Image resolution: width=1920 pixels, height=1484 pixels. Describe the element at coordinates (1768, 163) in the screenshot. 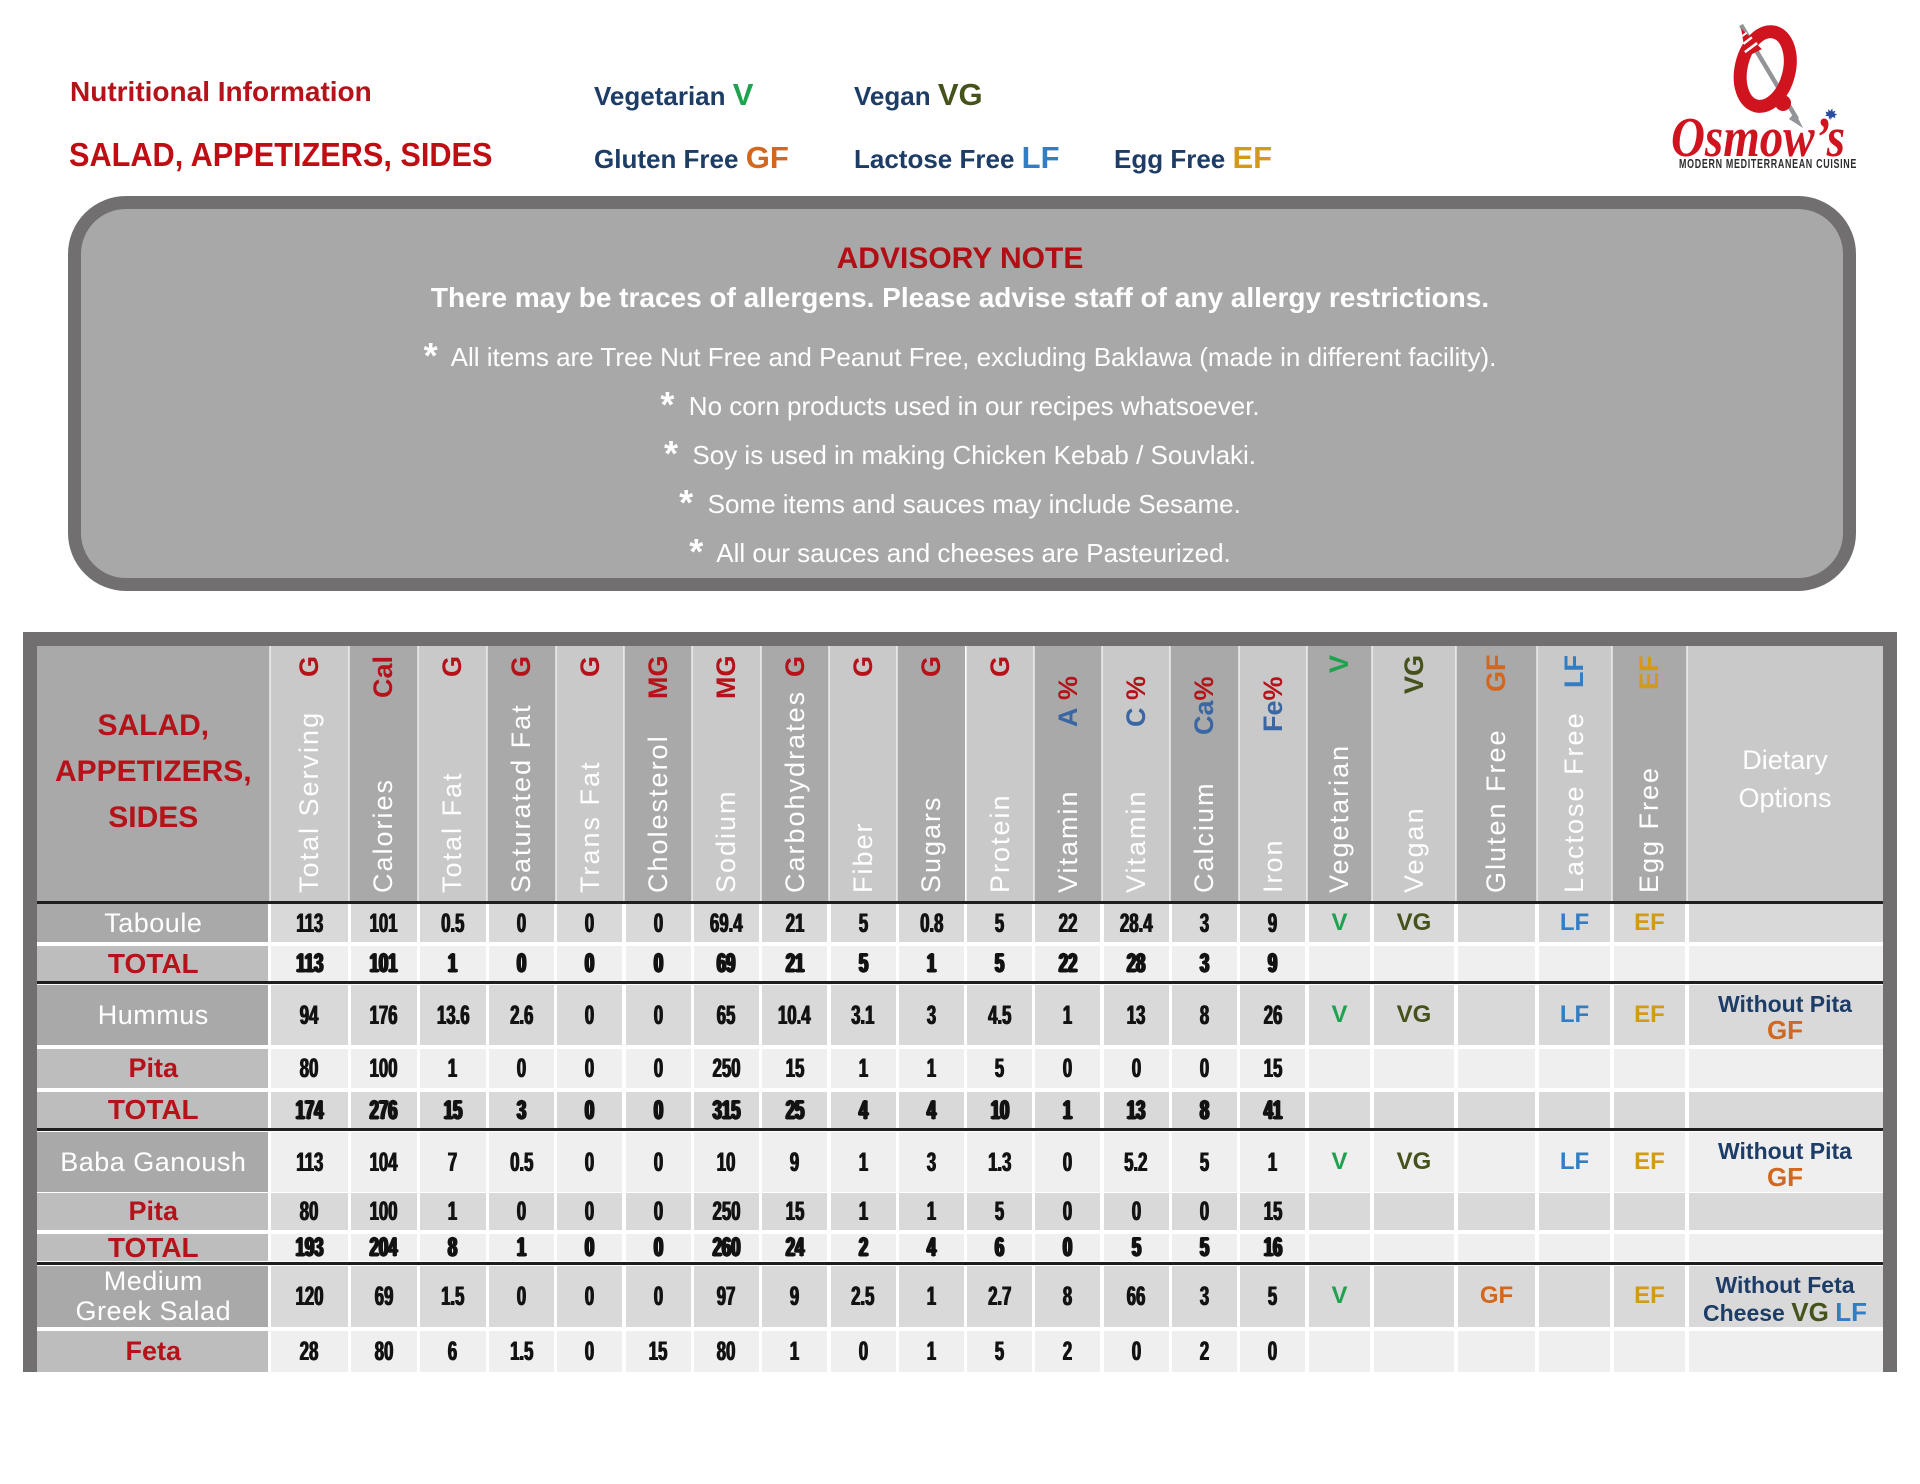

I see `svg-text: MODERN MEDITERRANEAN CUISINE` at that location.